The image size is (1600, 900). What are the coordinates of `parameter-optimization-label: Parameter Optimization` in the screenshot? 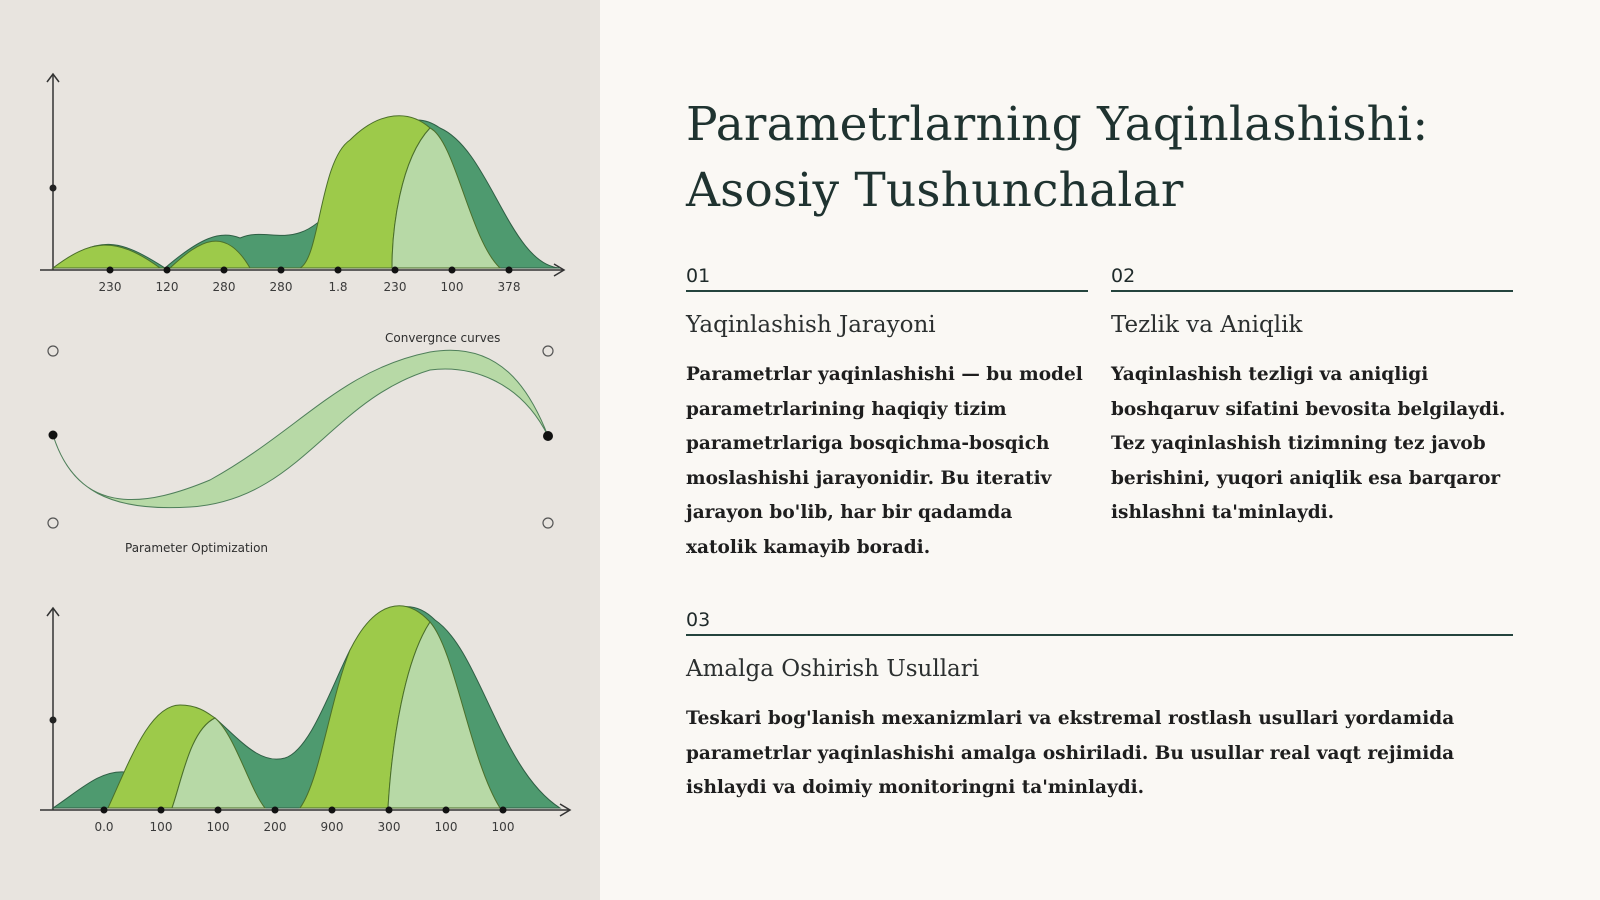 It's located at (196, 548).